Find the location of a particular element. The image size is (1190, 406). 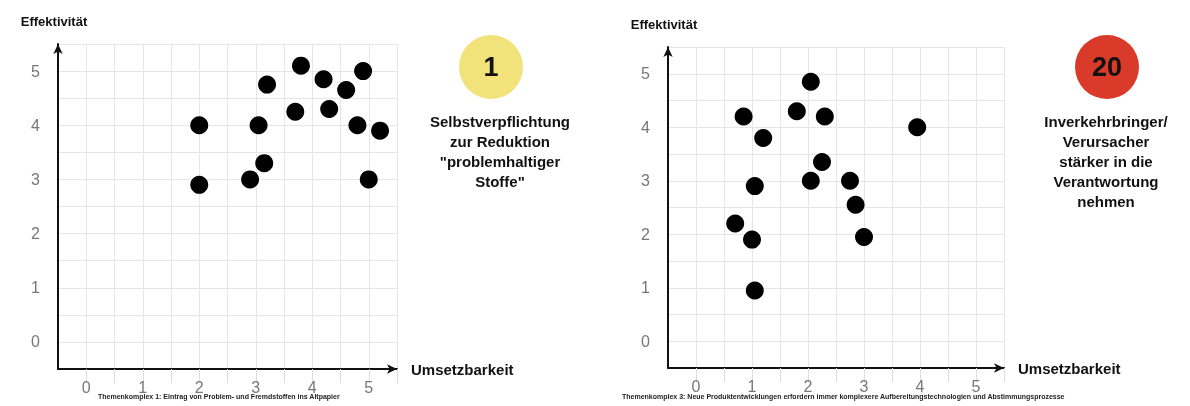

text: Selbstverpflichtung zur Reduktion "problemhaltiger Stoffe" is located at coordinates (500, 152).